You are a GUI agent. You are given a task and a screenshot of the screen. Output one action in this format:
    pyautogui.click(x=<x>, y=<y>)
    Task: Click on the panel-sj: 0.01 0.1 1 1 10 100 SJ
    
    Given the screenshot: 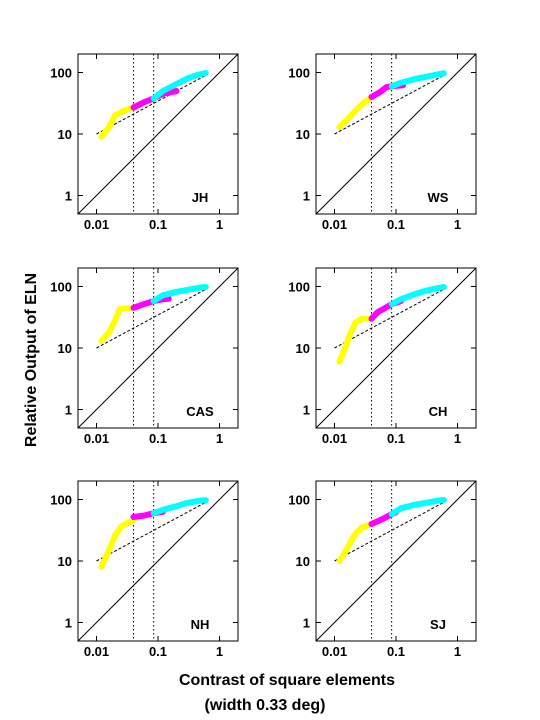 What is the action you would take?
    pyautogui.click(x=382, y=569)
    